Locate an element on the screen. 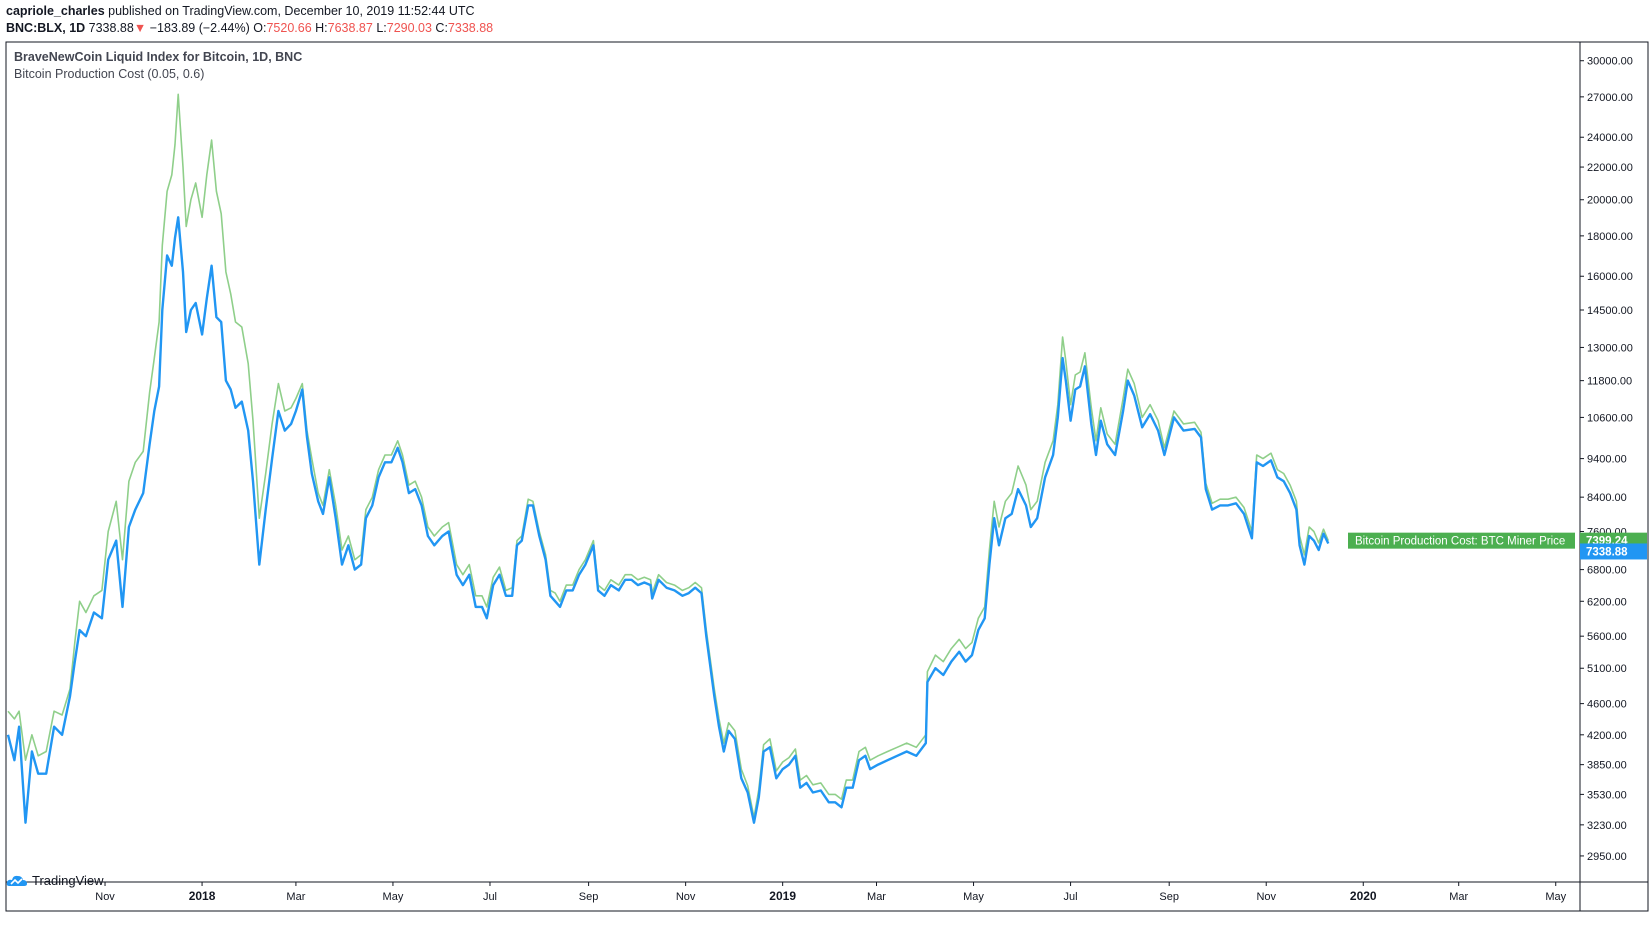  y-tick-label: 4600.00 is located at coordinates (1607, 705).